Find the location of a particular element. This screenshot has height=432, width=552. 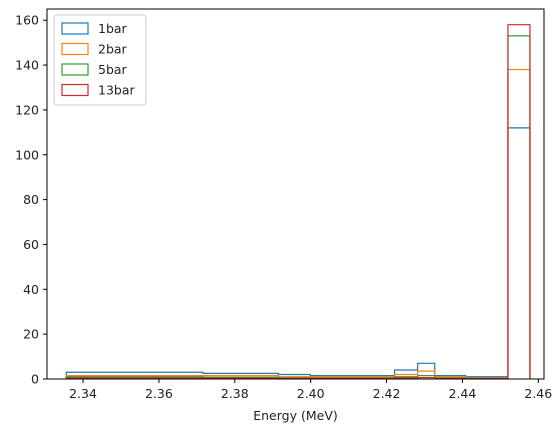

x-tick-label: 2.34 is located at coordinates (83, 393).